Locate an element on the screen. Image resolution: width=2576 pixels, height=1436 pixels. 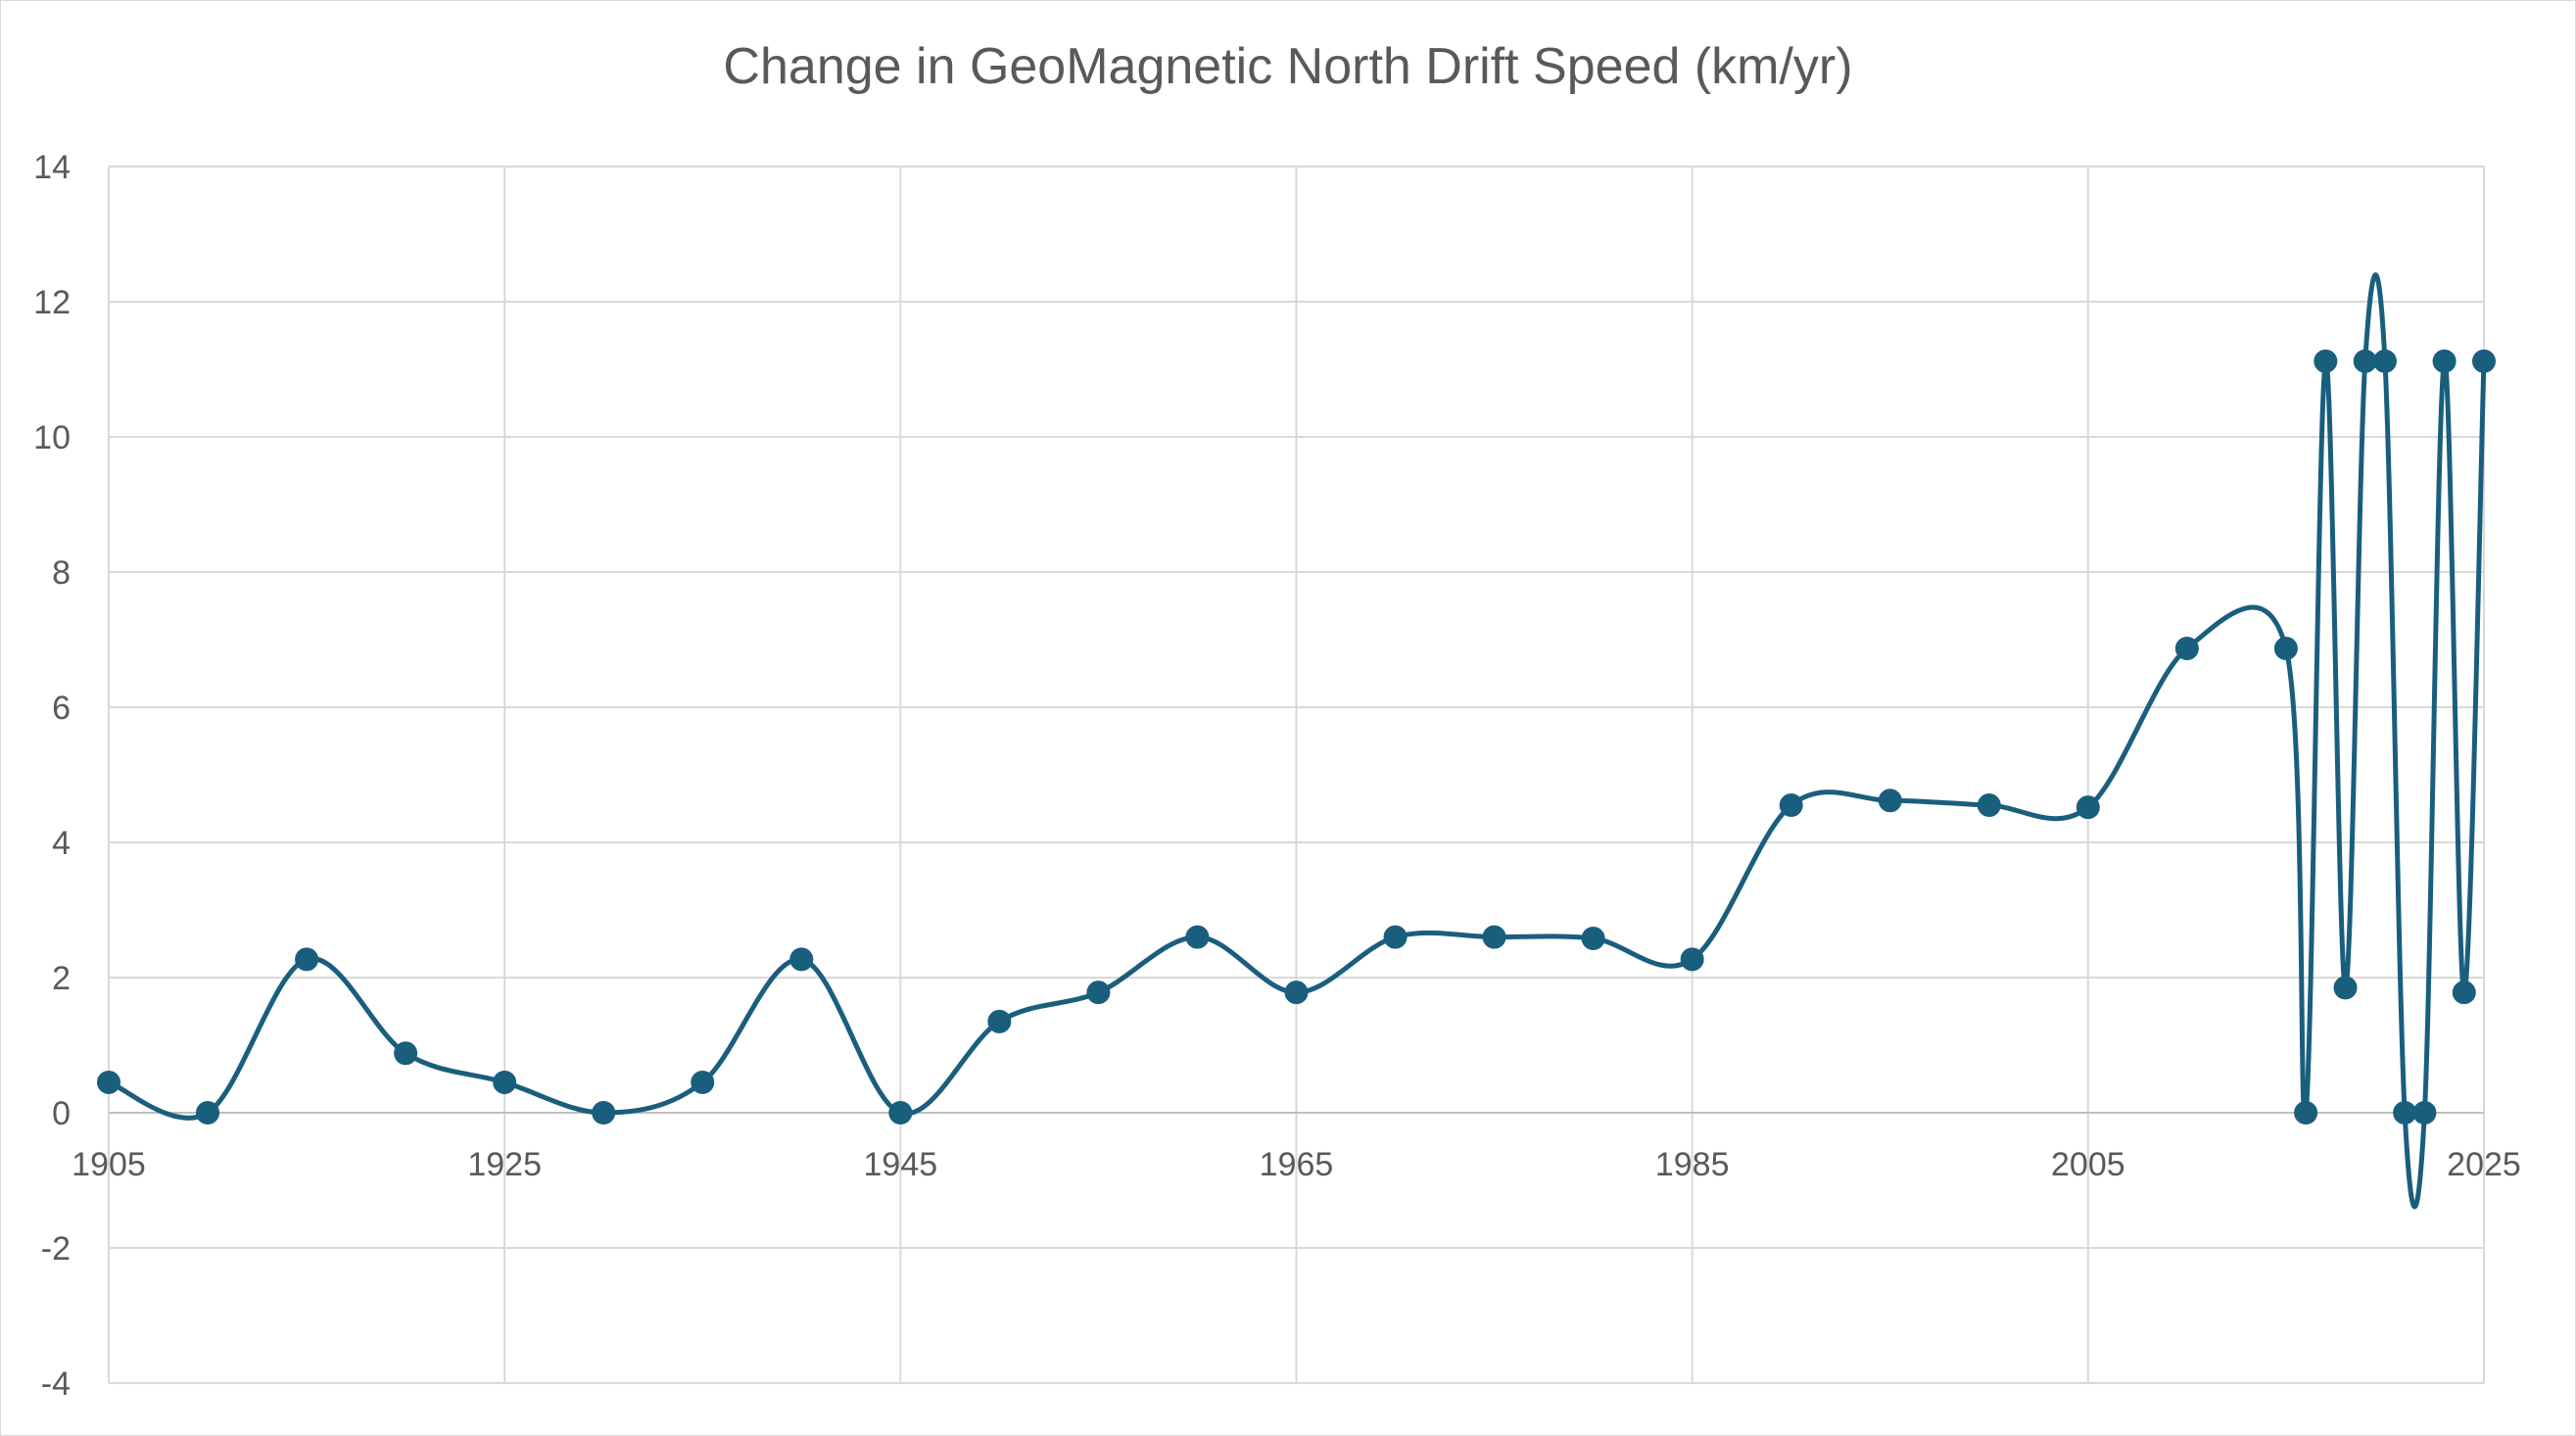
x-tick-label: 1905 is located at coordinates (109, 1164).